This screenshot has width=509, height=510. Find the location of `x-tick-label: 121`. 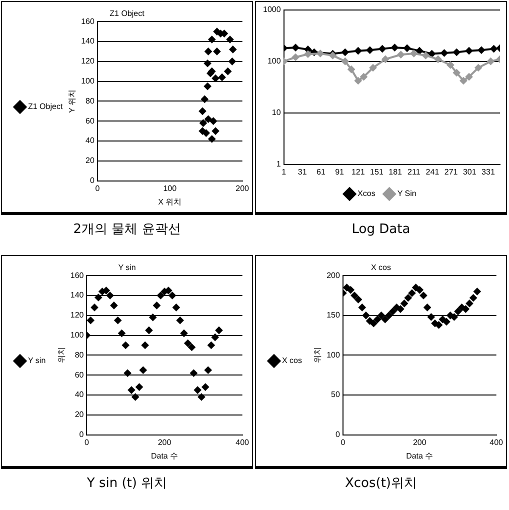

x-tick-label: 121 is located at coordinates (358, 171).